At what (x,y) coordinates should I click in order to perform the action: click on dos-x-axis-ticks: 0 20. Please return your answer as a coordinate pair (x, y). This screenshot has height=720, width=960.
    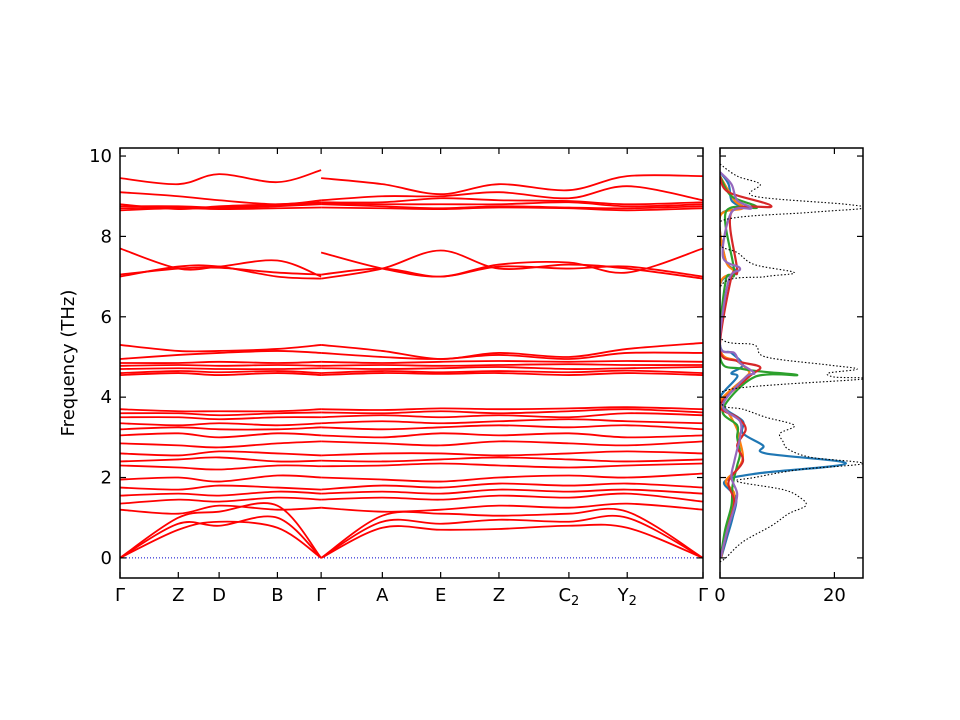
    Looking at the image, I should click on (780, 377).